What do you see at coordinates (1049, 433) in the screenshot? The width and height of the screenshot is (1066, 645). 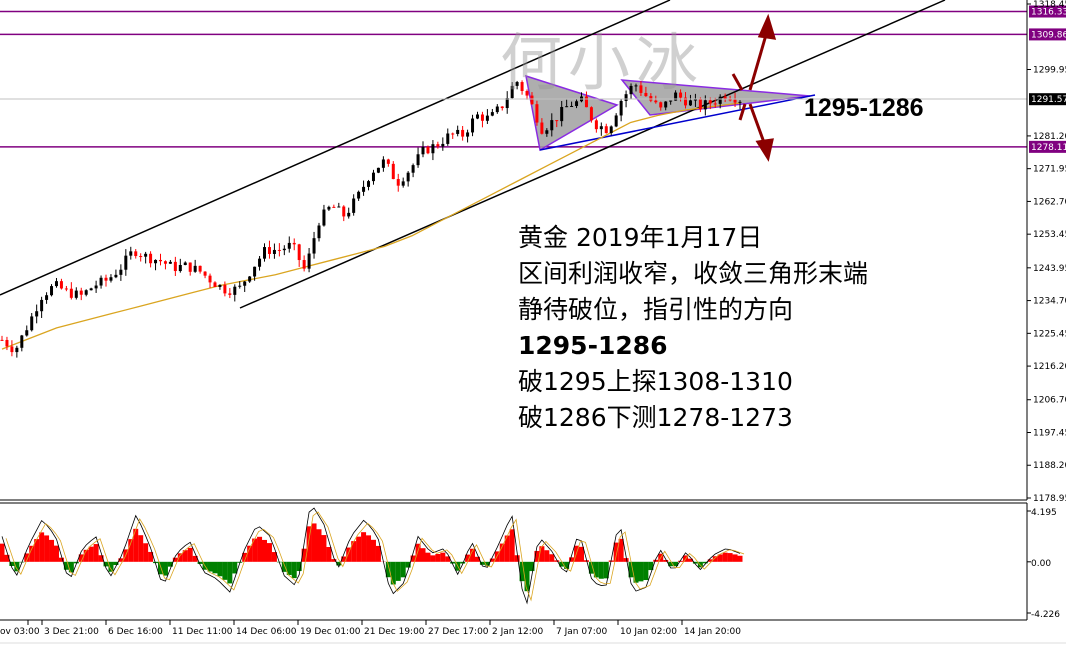 I see `price-tick-label: 1197.45` at bounding box center [1049, 433].